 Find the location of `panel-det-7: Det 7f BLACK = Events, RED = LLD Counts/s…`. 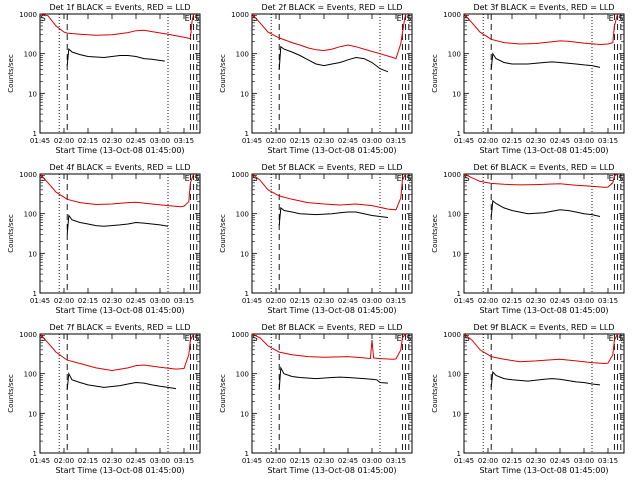

panel-det-7: Det 7f BLACK = Events, RED = LLD Counts/s… is located at coordinates (104, 399).